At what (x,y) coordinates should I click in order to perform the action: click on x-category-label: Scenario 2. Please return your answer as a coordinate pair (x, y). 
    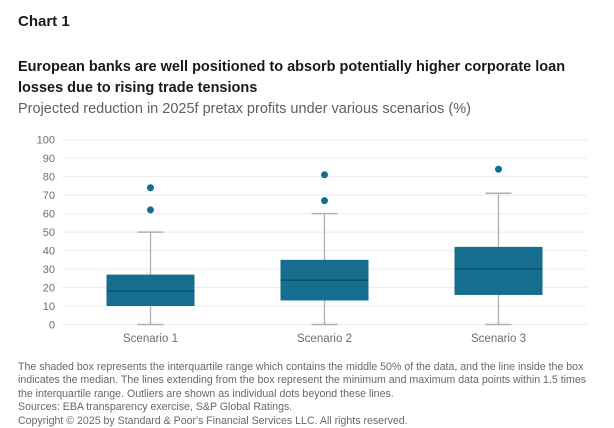
    Looking at the image, I should click on (324, 339).